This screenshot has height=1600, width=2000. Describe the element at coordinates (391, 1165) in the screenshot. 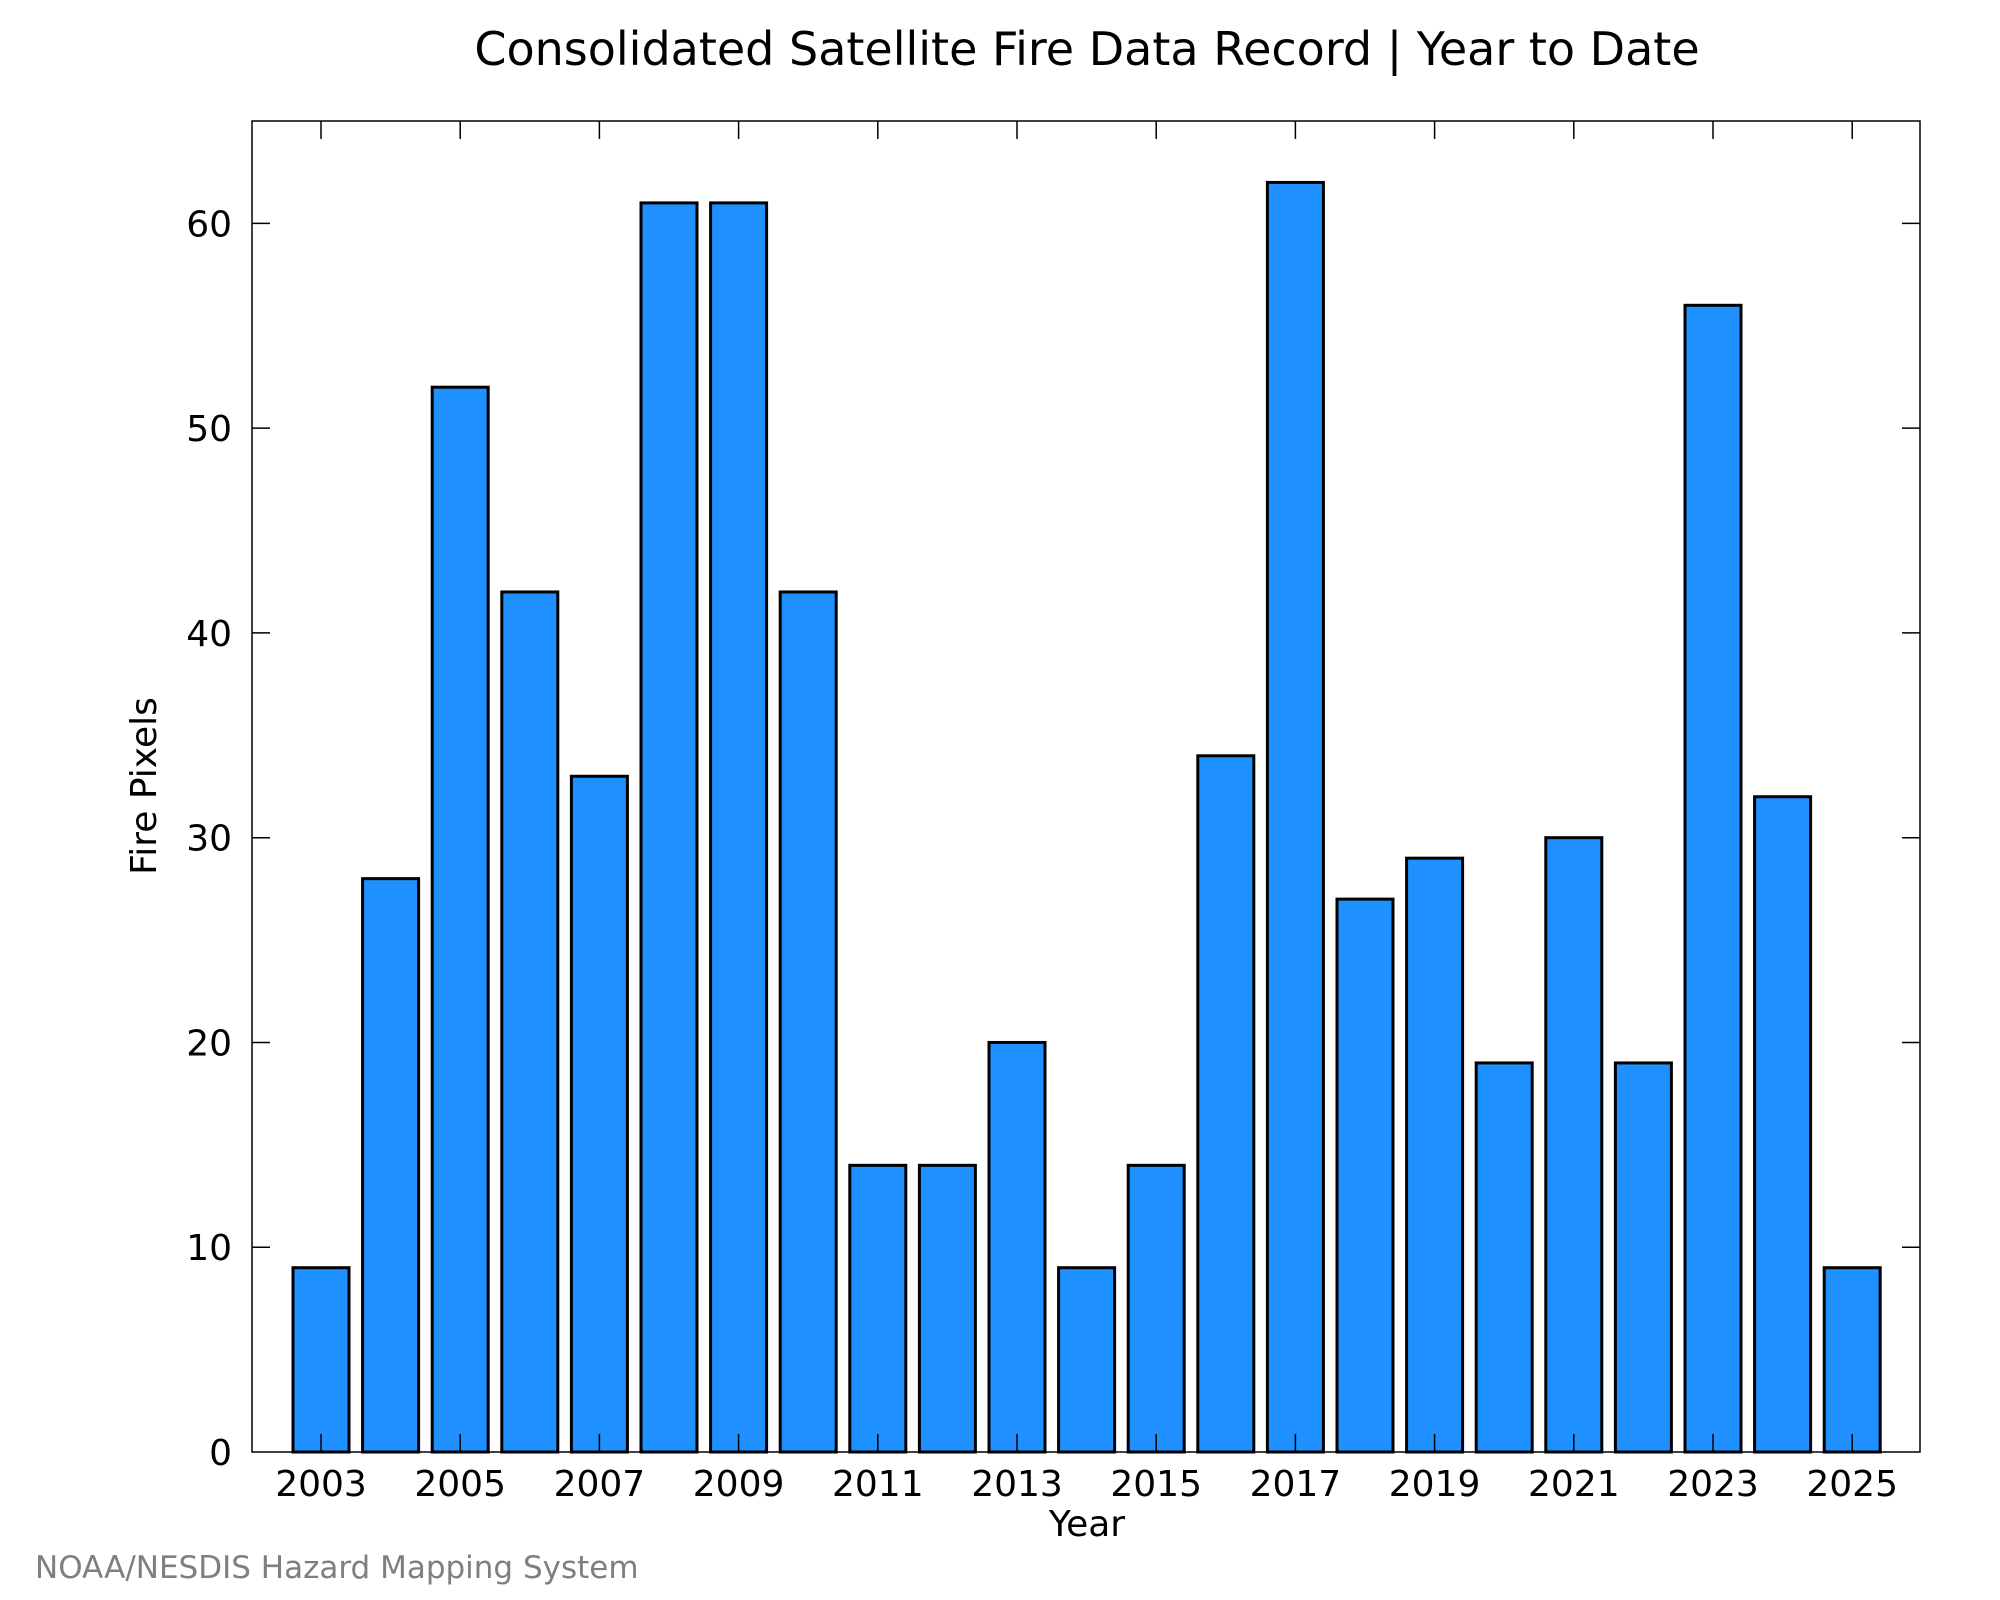

I see `bar-2004` at that location.